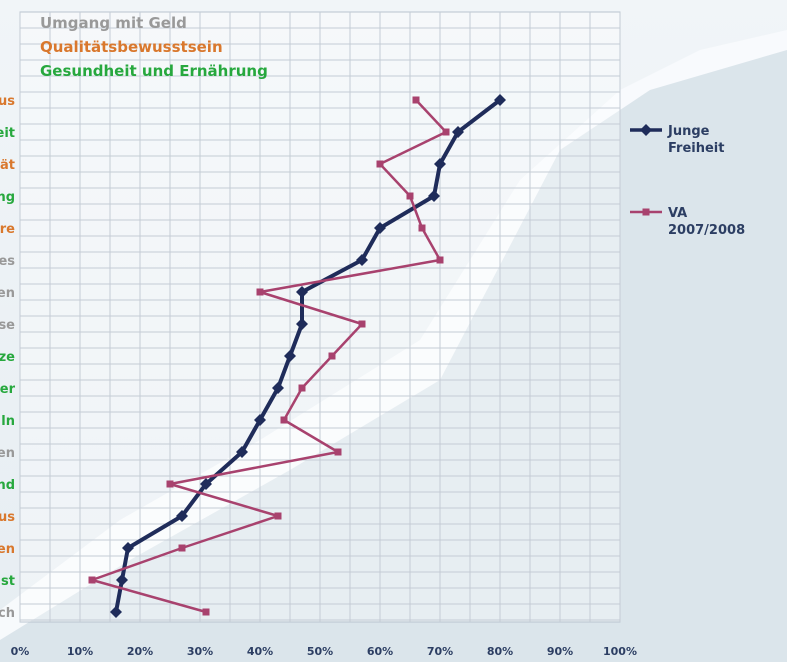  Describe the element at coordinates (8, 421) in the screenshot. I see `category-label: ln` at that location.